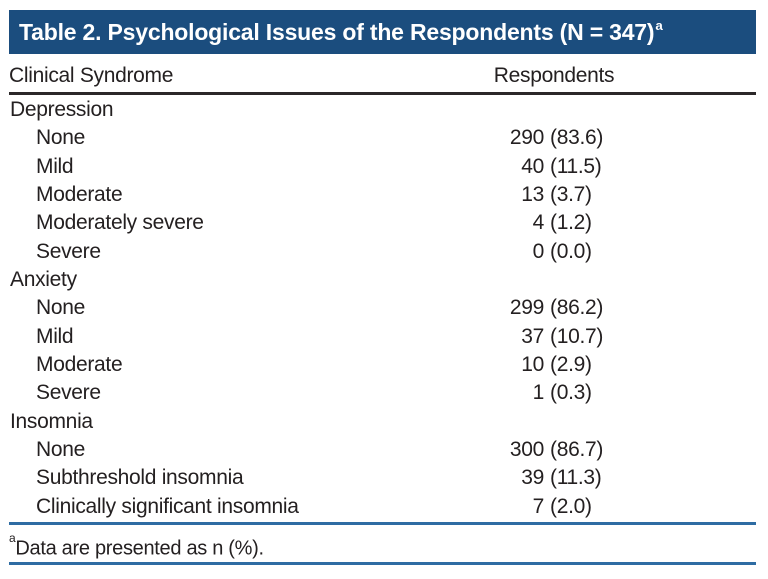 Image resolution: width=768 pixels, height=579 pixels. I want to click on row-count: 1, so click(538, 393).